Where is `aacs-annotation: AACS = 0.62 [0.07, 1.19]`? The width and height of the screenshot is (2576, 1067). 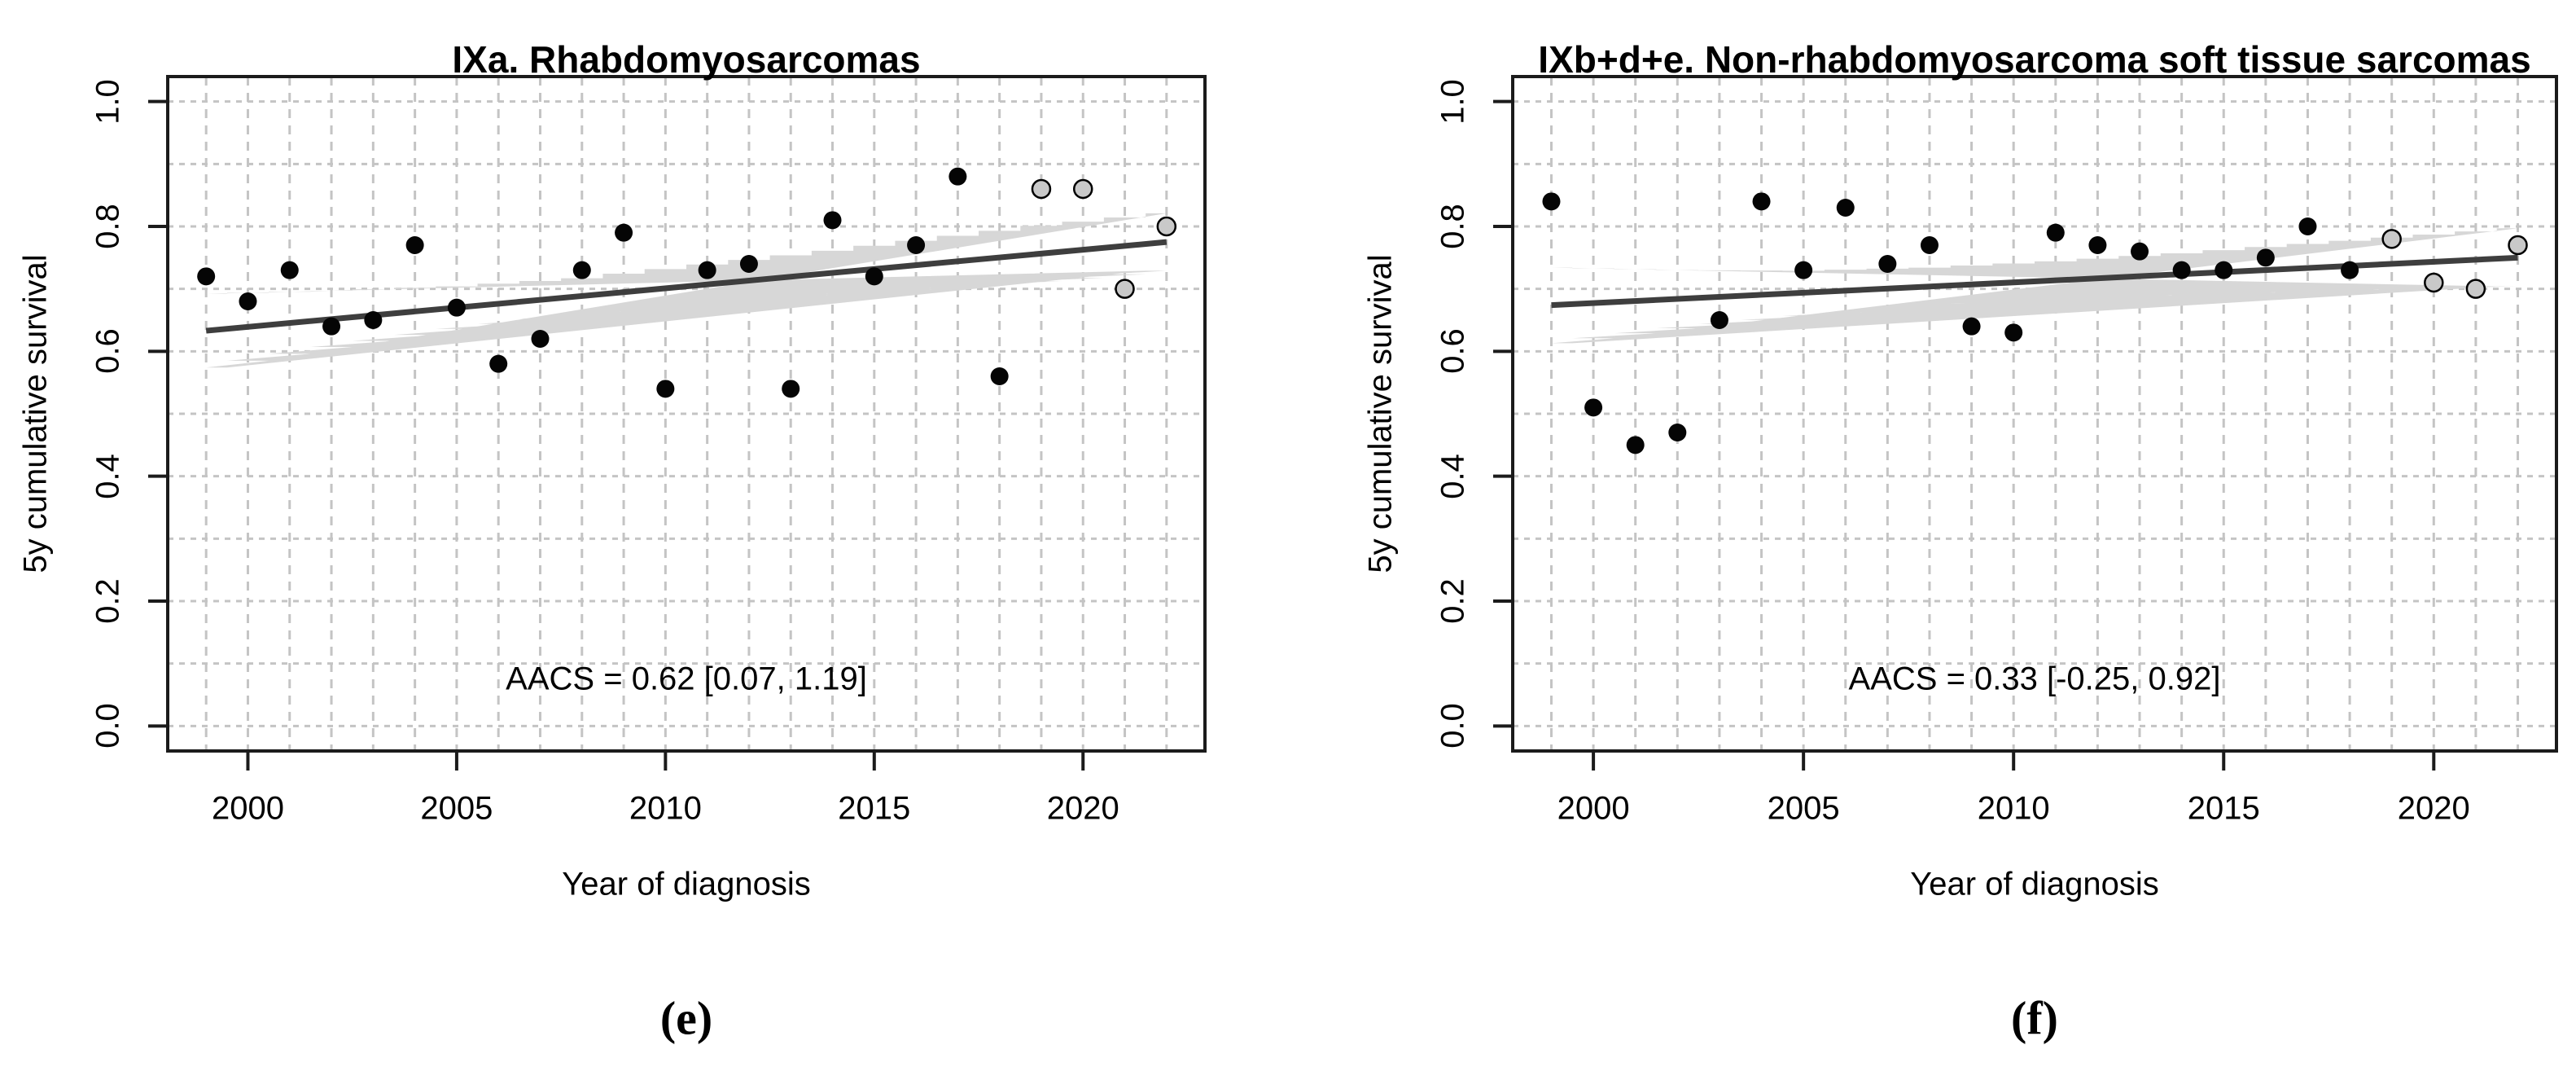 aacs-annotation: AACS = 0.62 [0.07, 1.19] is located at coordinates (686, 679).